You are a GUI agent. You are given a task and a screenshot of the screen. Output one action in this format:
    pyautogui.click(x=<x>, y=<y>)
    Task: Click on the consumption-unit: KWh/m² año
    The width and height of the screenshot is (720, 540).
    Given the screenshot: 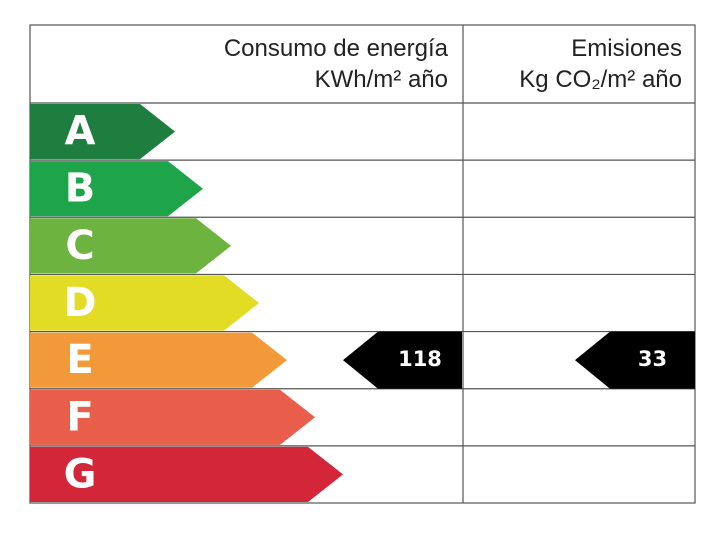 What is the action you would take?
    pyautogui.click(x=381, y=79)
    